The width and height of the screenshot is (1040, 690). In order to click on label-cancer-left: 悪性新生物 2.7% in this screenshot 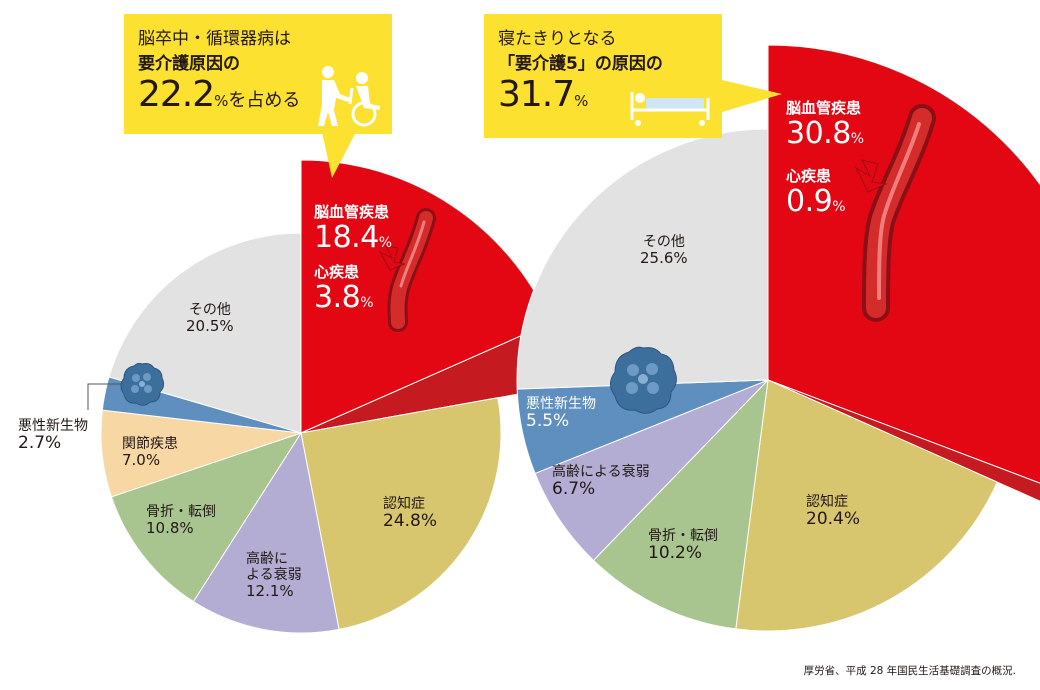, I will do `click(53, 436)`.